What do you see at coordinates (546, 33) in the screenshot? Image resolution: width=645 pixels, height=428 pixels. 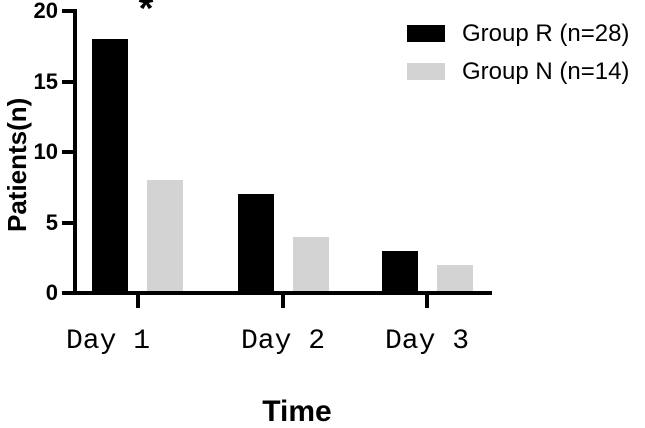 I see `legend-label-group-r: Group R (n=28)` at bounding box center [546, 33].